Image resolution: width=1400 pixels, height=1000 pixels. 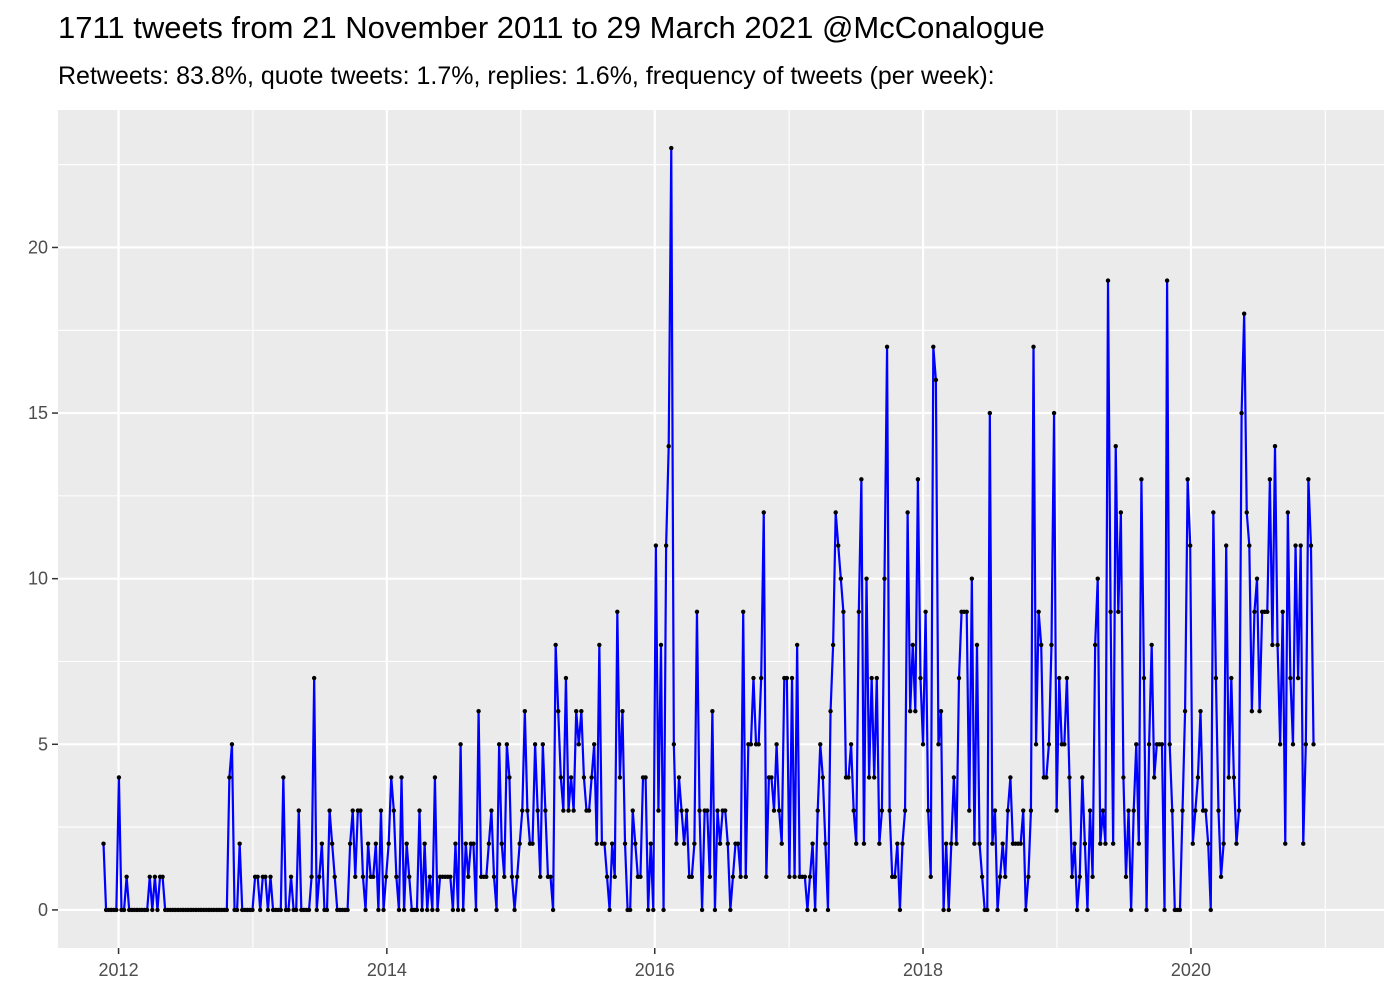 I want to click on y-tick-label: 0, so click(x=43, y=910).